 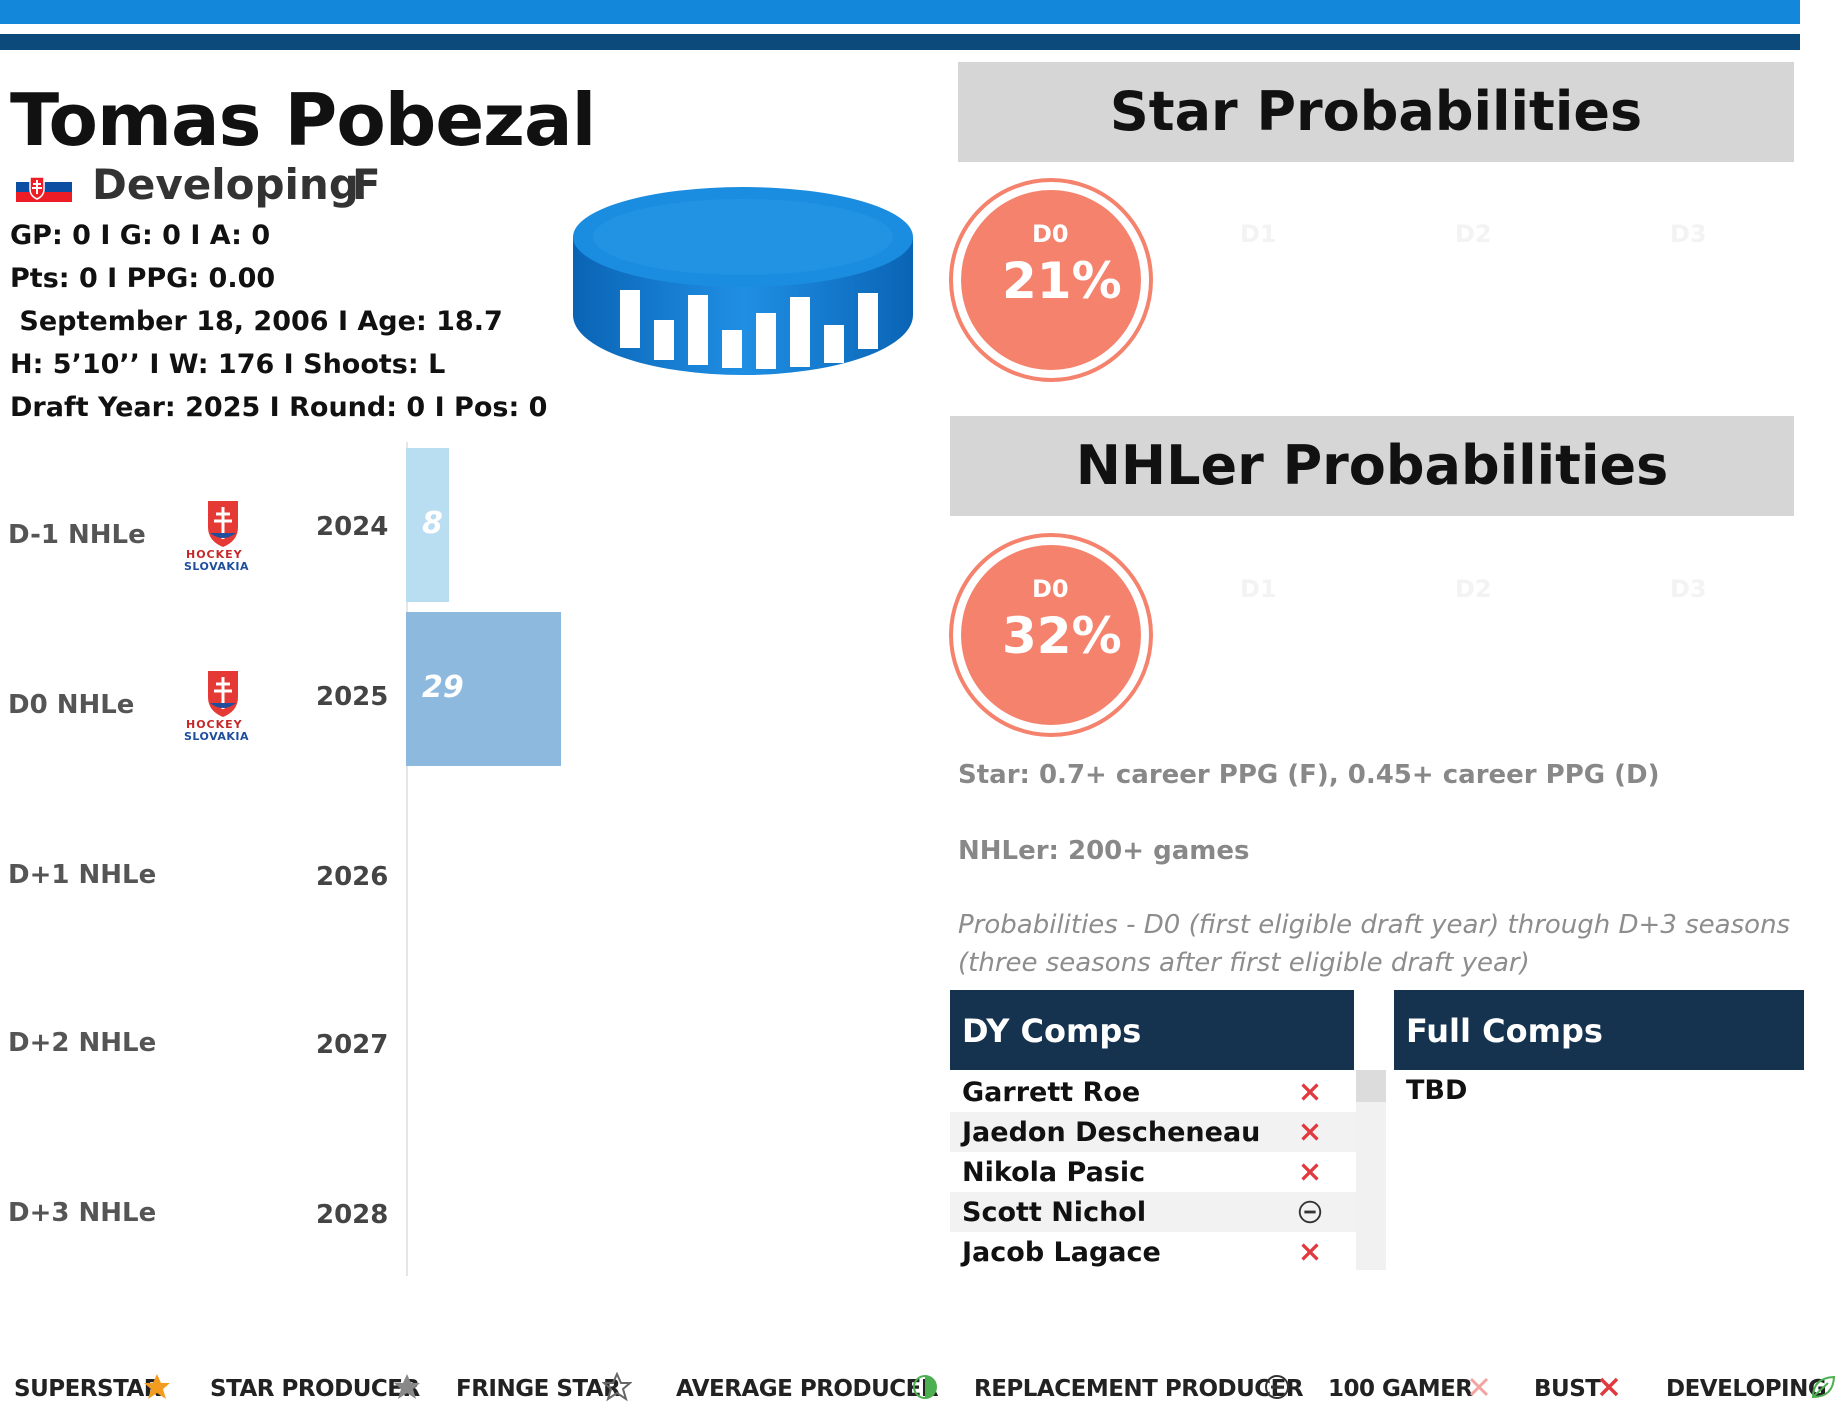 I want to click on nhle-row-year: 2025, so click(x=352, y=697).